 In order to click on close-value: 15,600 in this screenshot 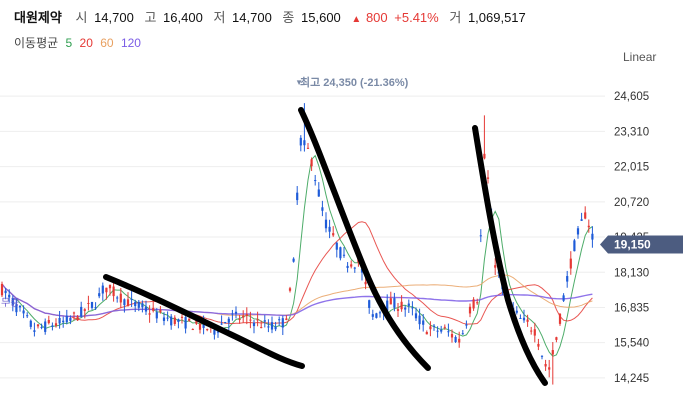, I will do `click(321, 17)`.